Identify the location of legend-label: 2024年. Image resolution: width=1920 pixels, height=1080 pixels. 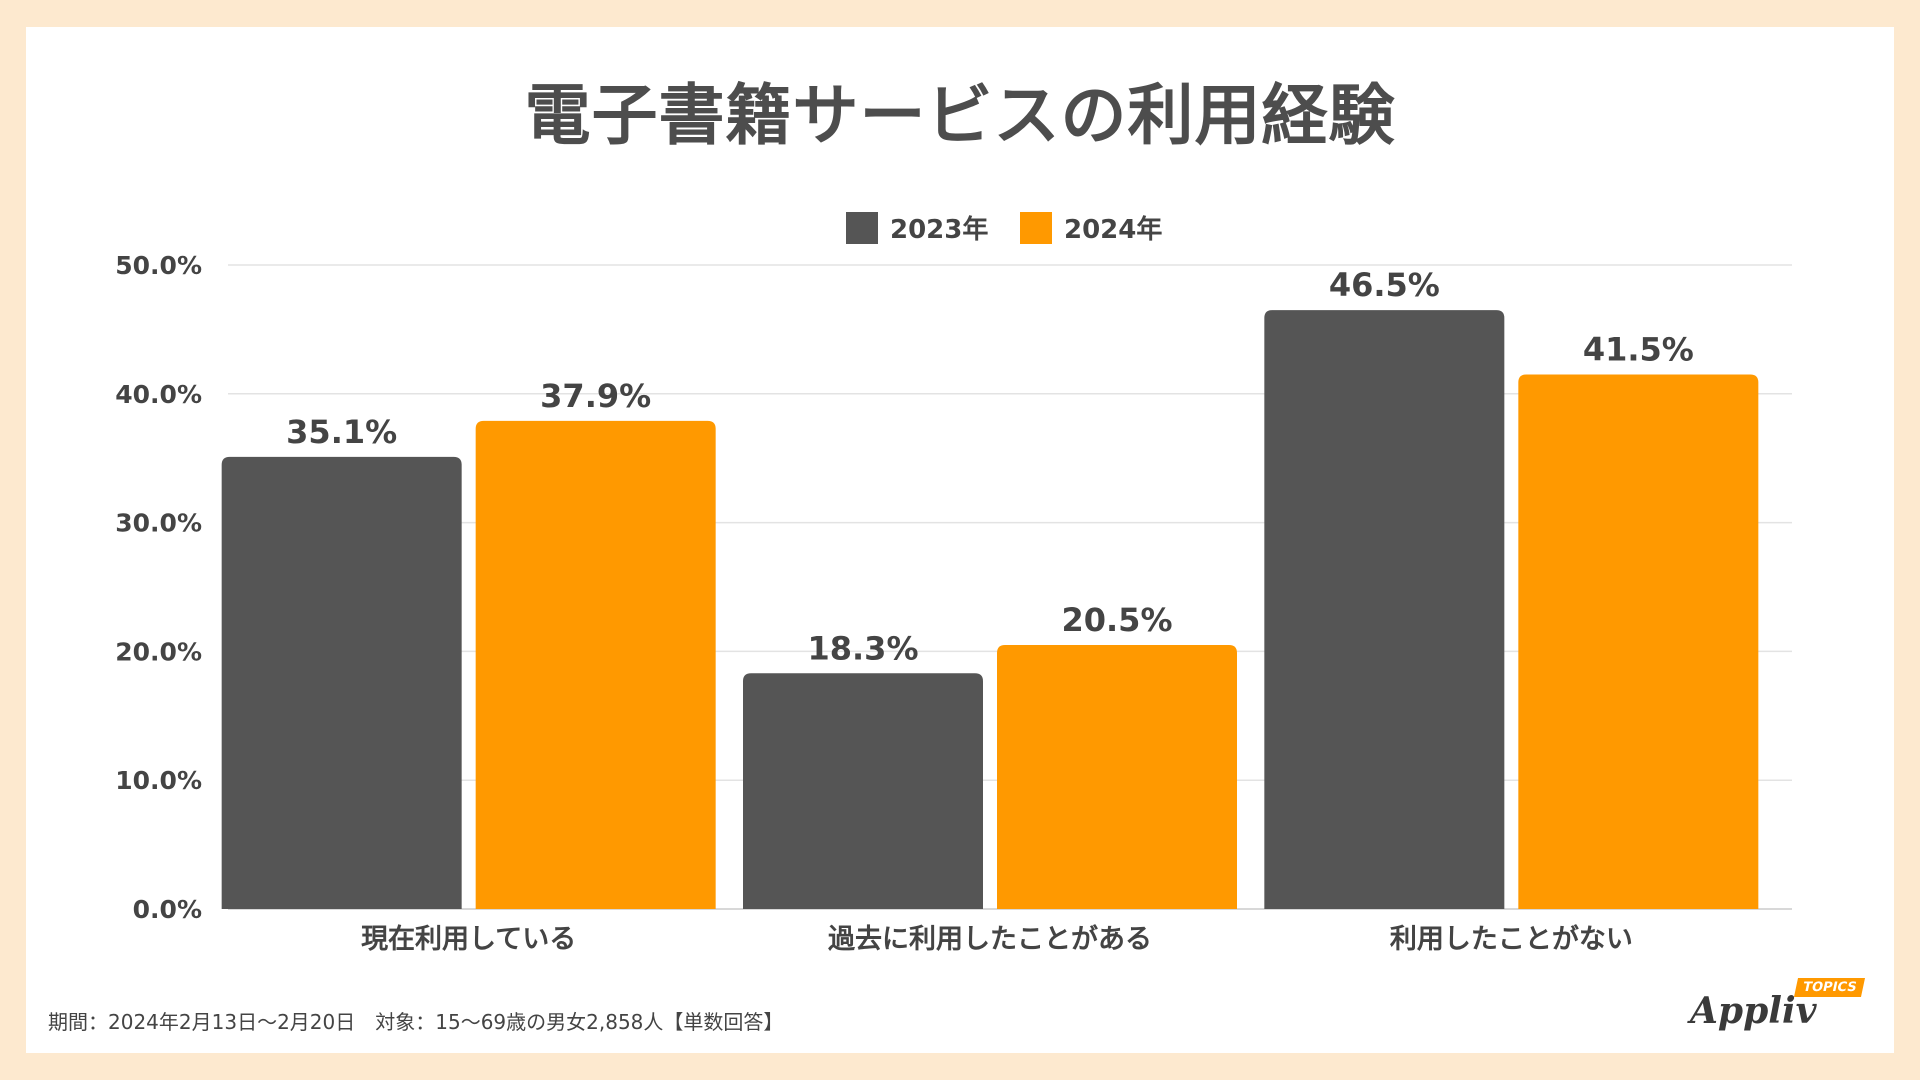
(1113, 229).